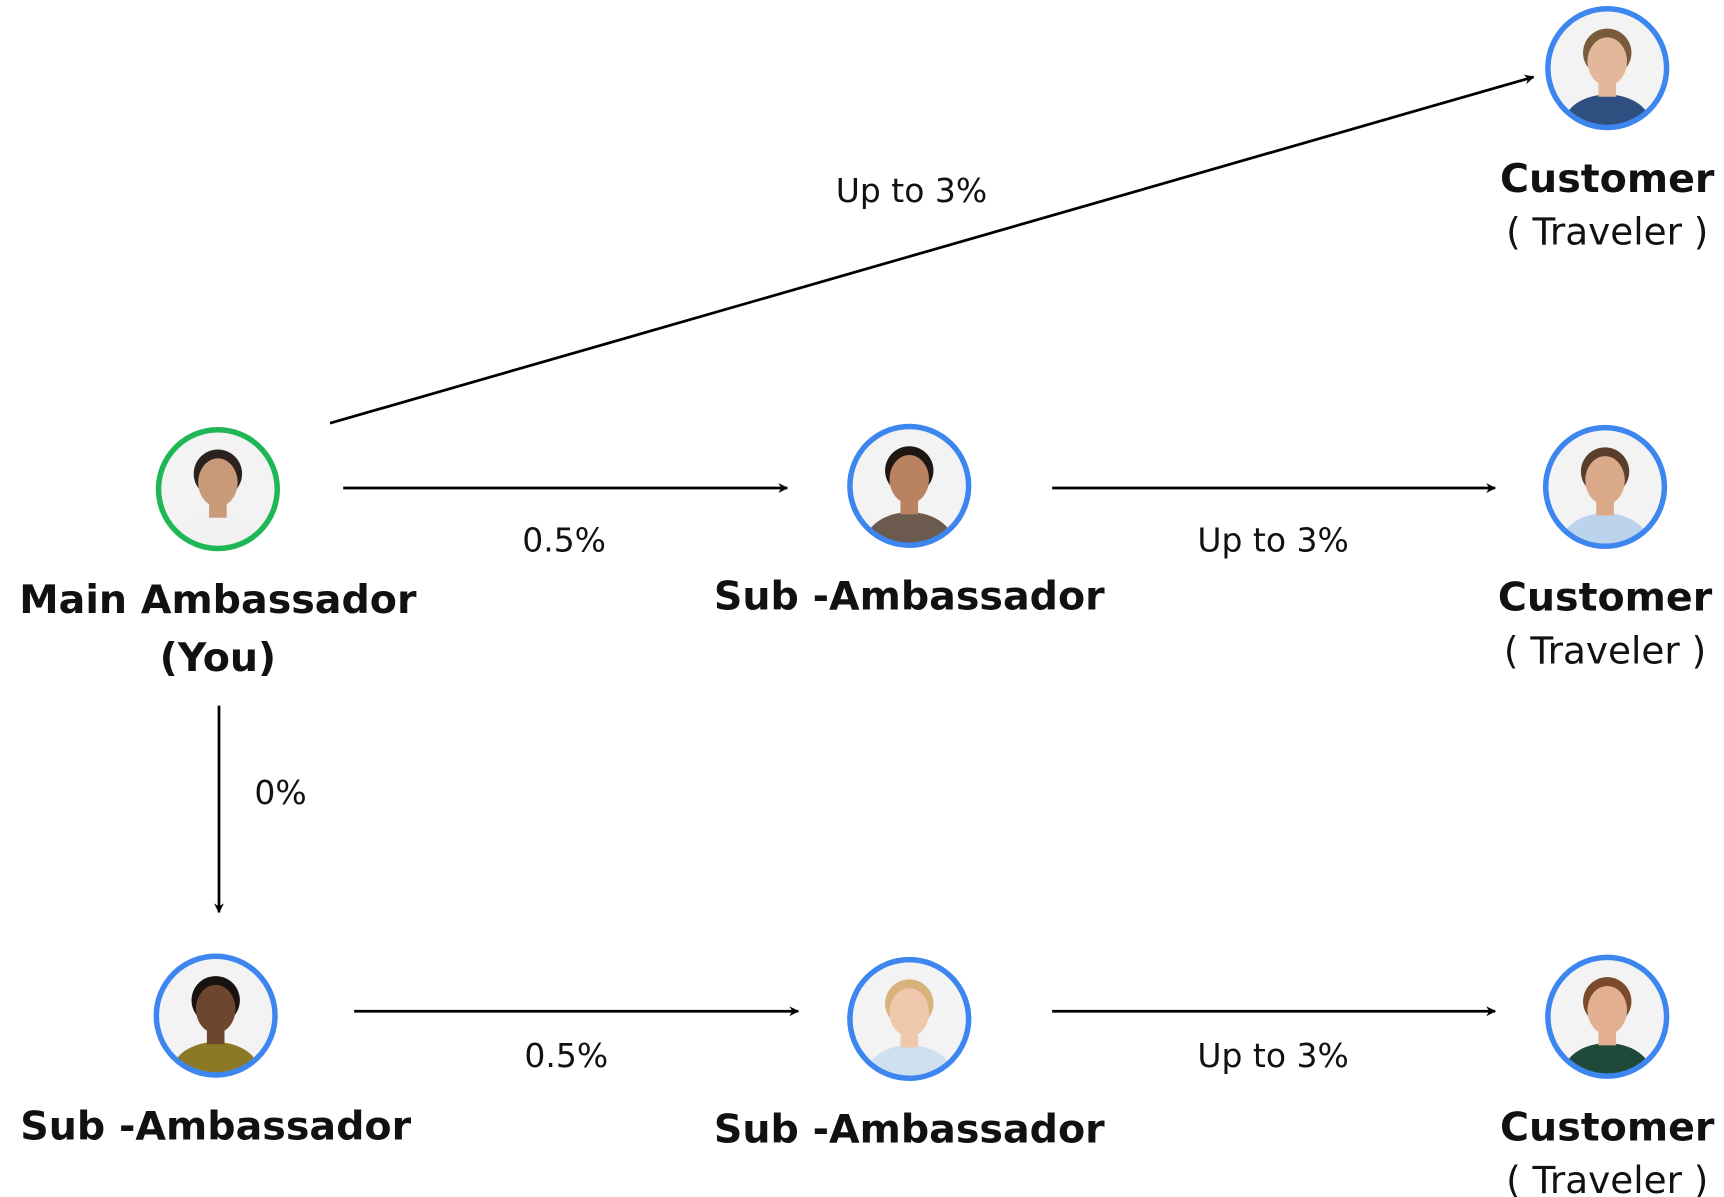 This screenshot has width=1724, height=1197. Describe the element at coordinates (218, 554) in the screenshot. I see `node: Main Ambassador (You)` at that location.